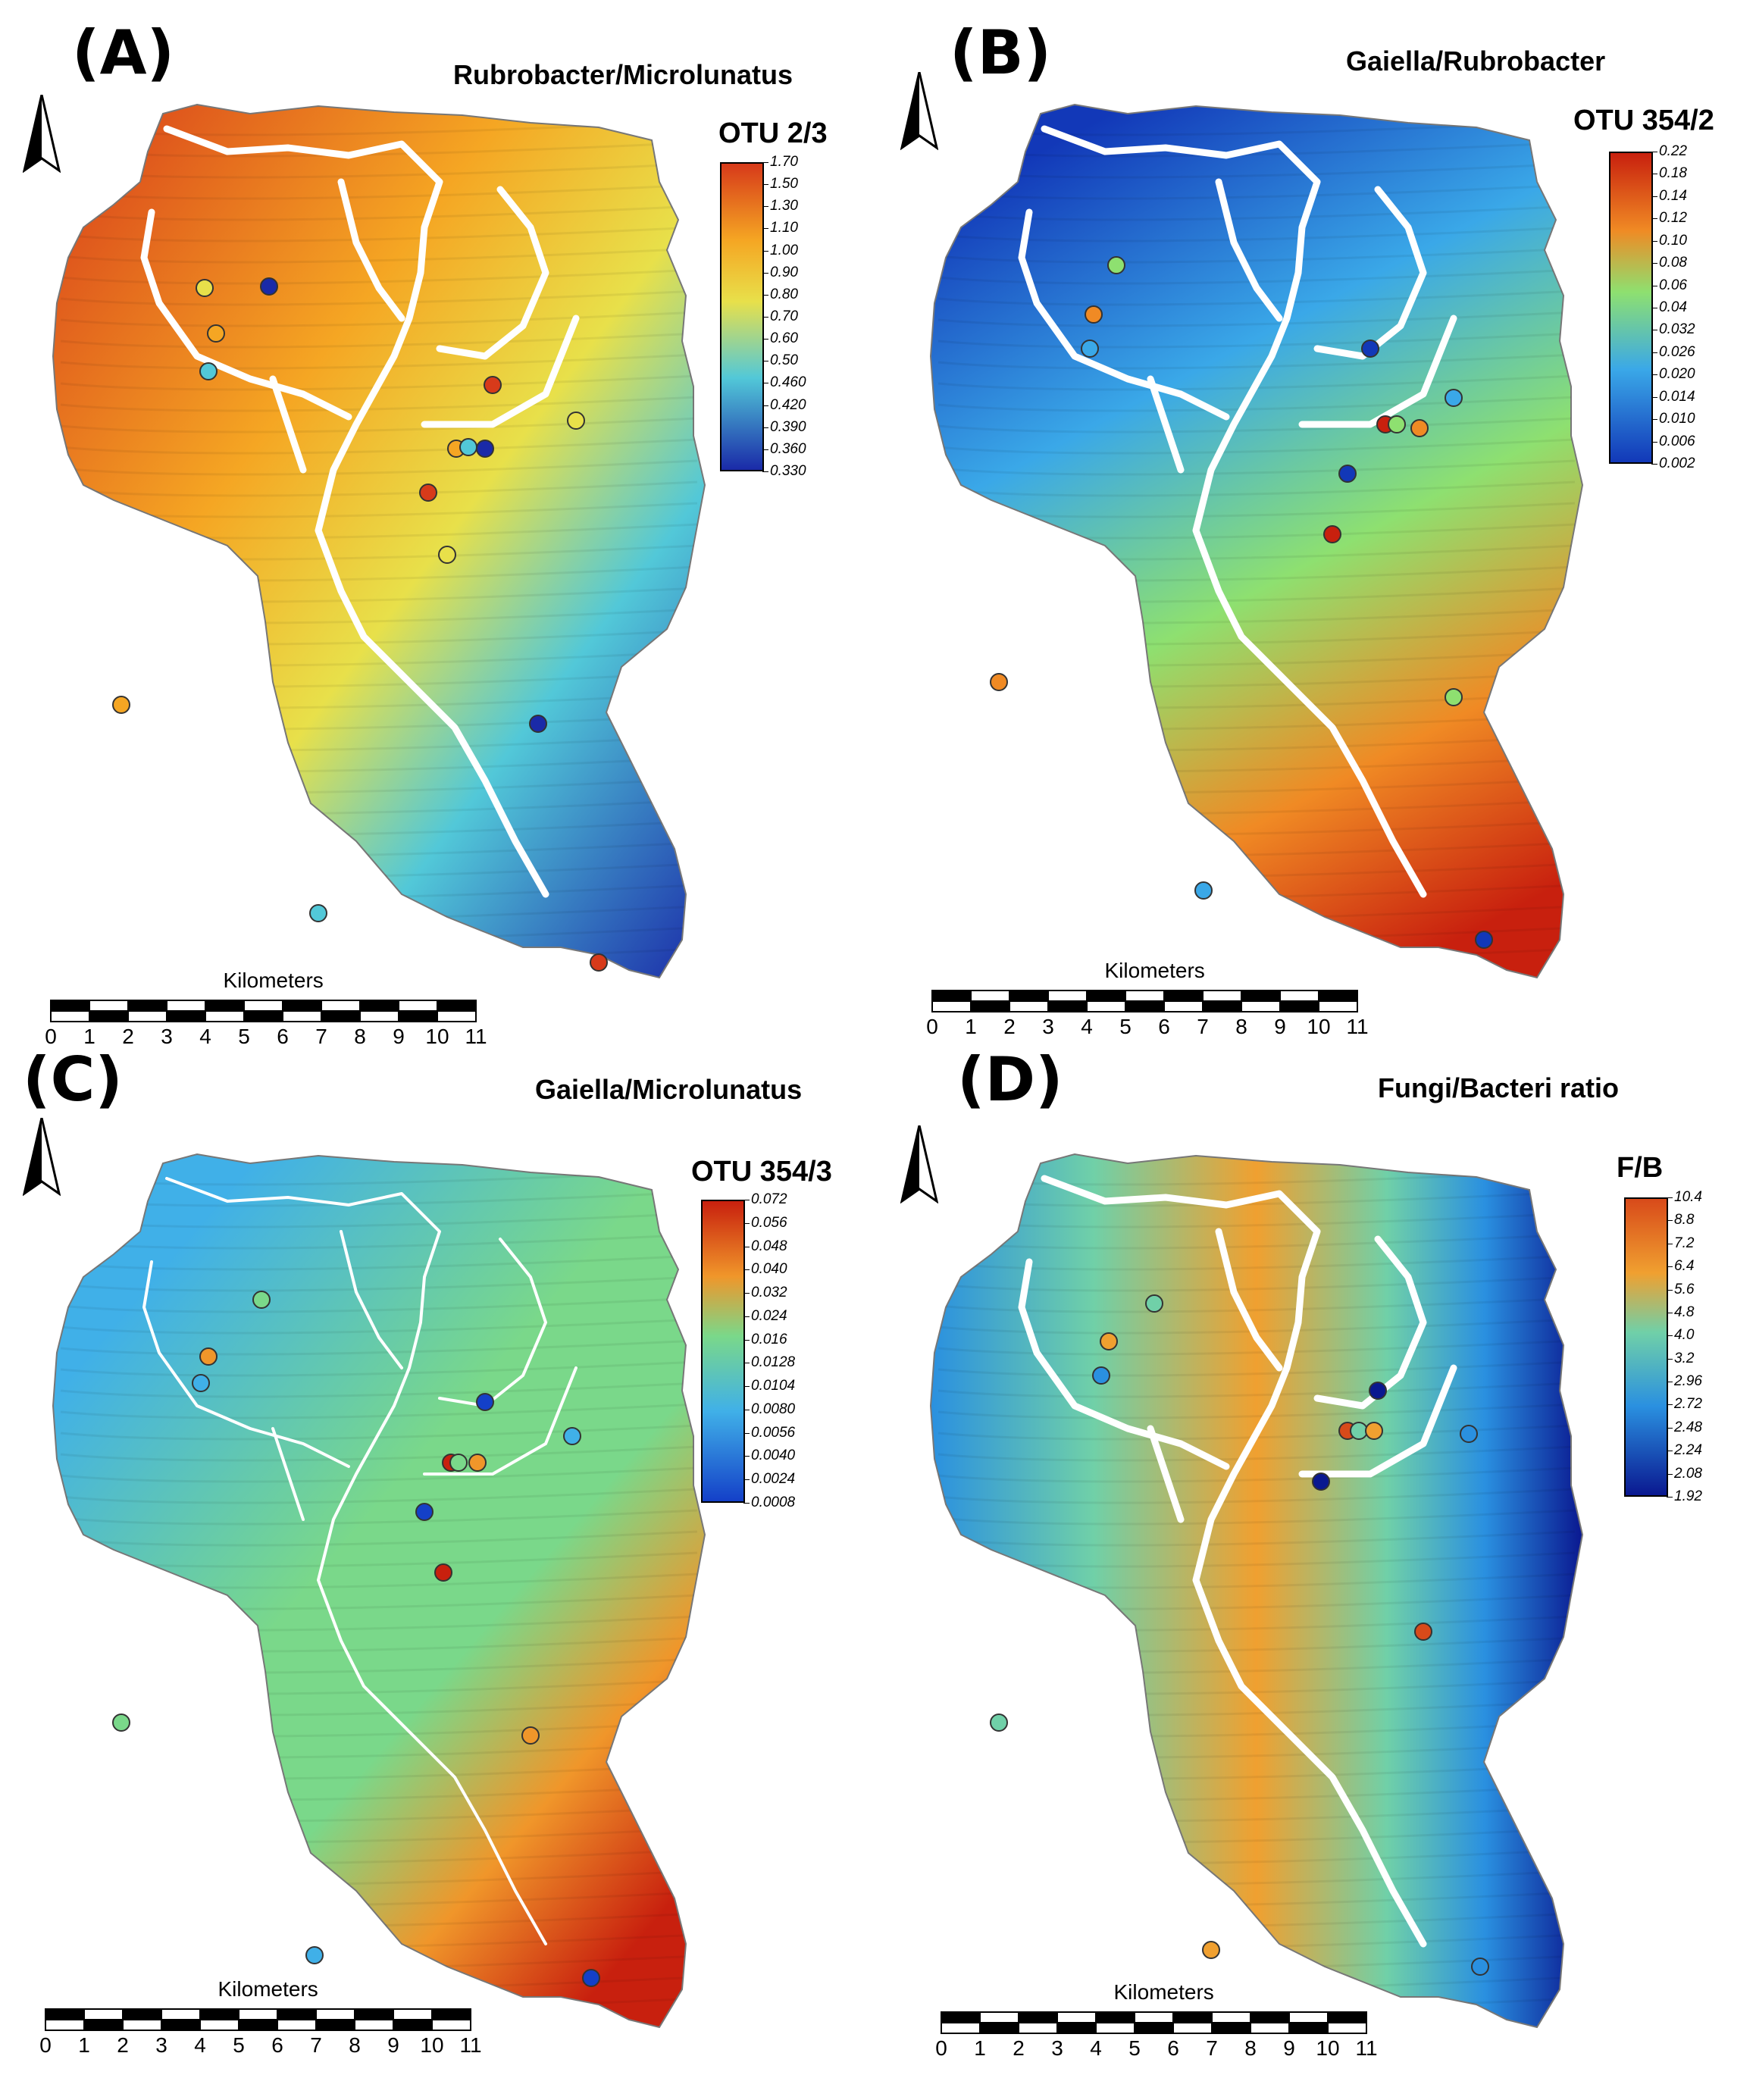 The image size is (1756, 2100). I want to click on scale-label: 3, so click(1057, 2048).